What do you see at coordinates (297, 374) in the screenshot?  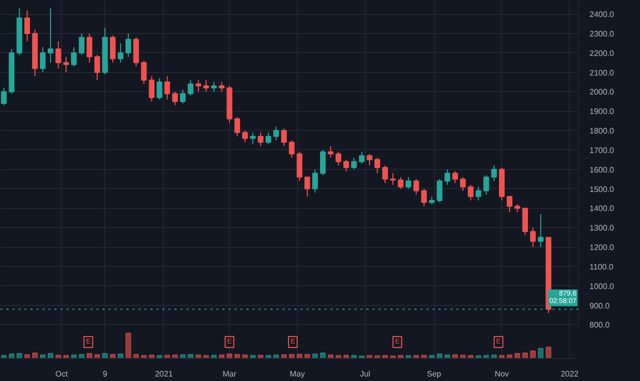 I see `x-tick-label: May` at bounding box center [297, 374].